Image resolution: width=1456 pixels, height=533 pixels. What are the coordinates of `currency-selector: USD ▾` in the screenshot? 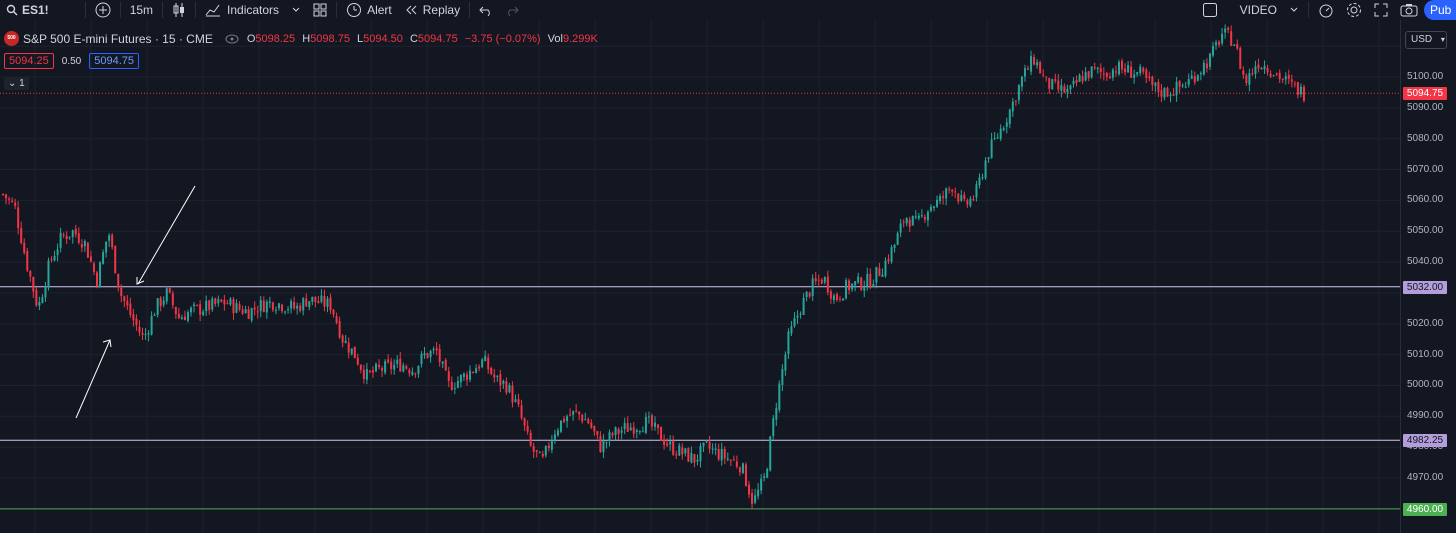 It's located at (1426, 40).